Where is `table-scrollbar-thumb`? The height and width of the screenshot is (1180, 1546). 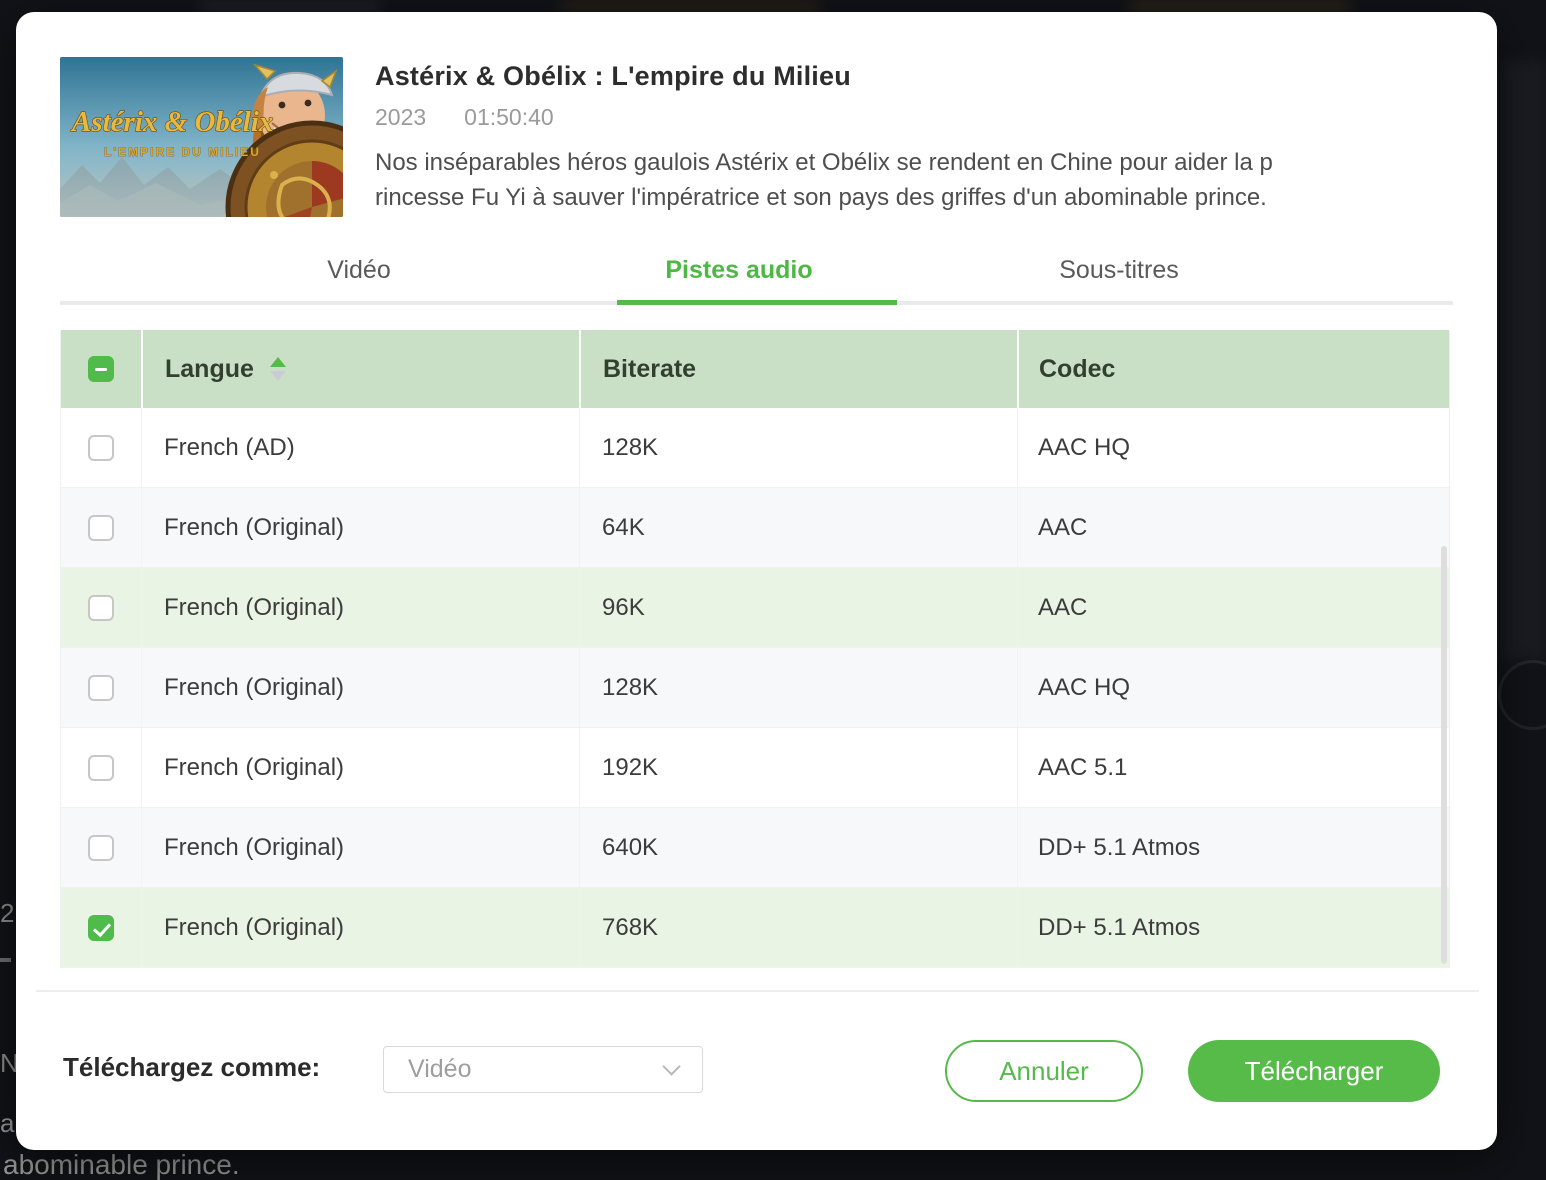 table-scrollbar-thumb is located at coordinates (1444, 755).